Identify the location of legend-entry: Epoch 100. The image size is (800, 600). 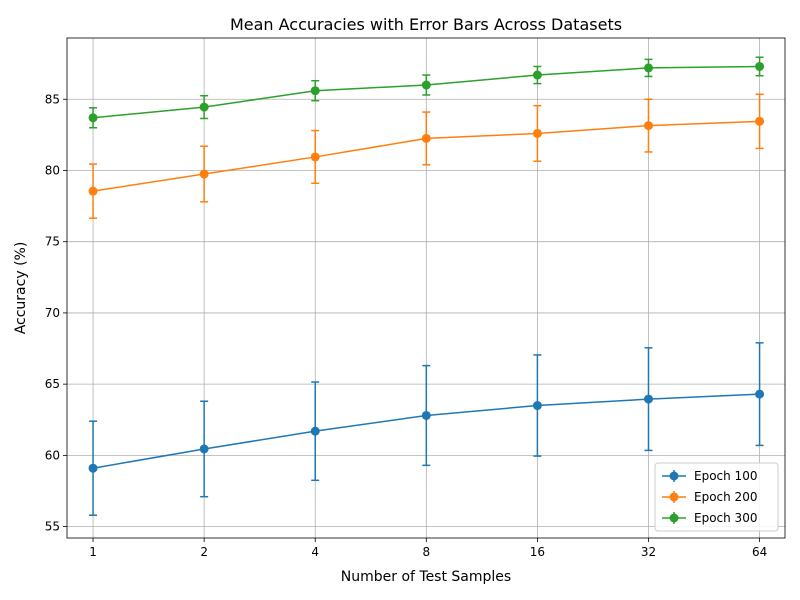
(709, 476).